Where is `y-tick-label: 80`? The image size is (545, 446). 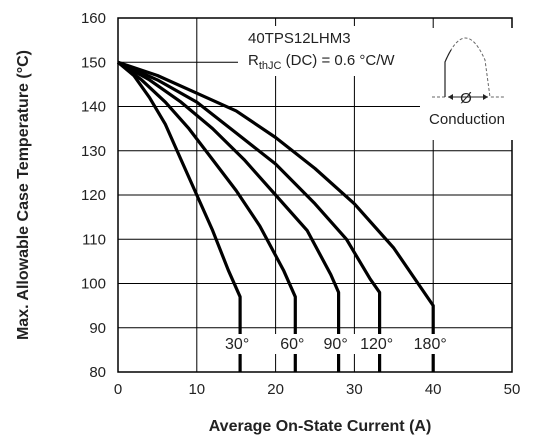 y-tick-label: 80 is located at coordinates (97, 372).